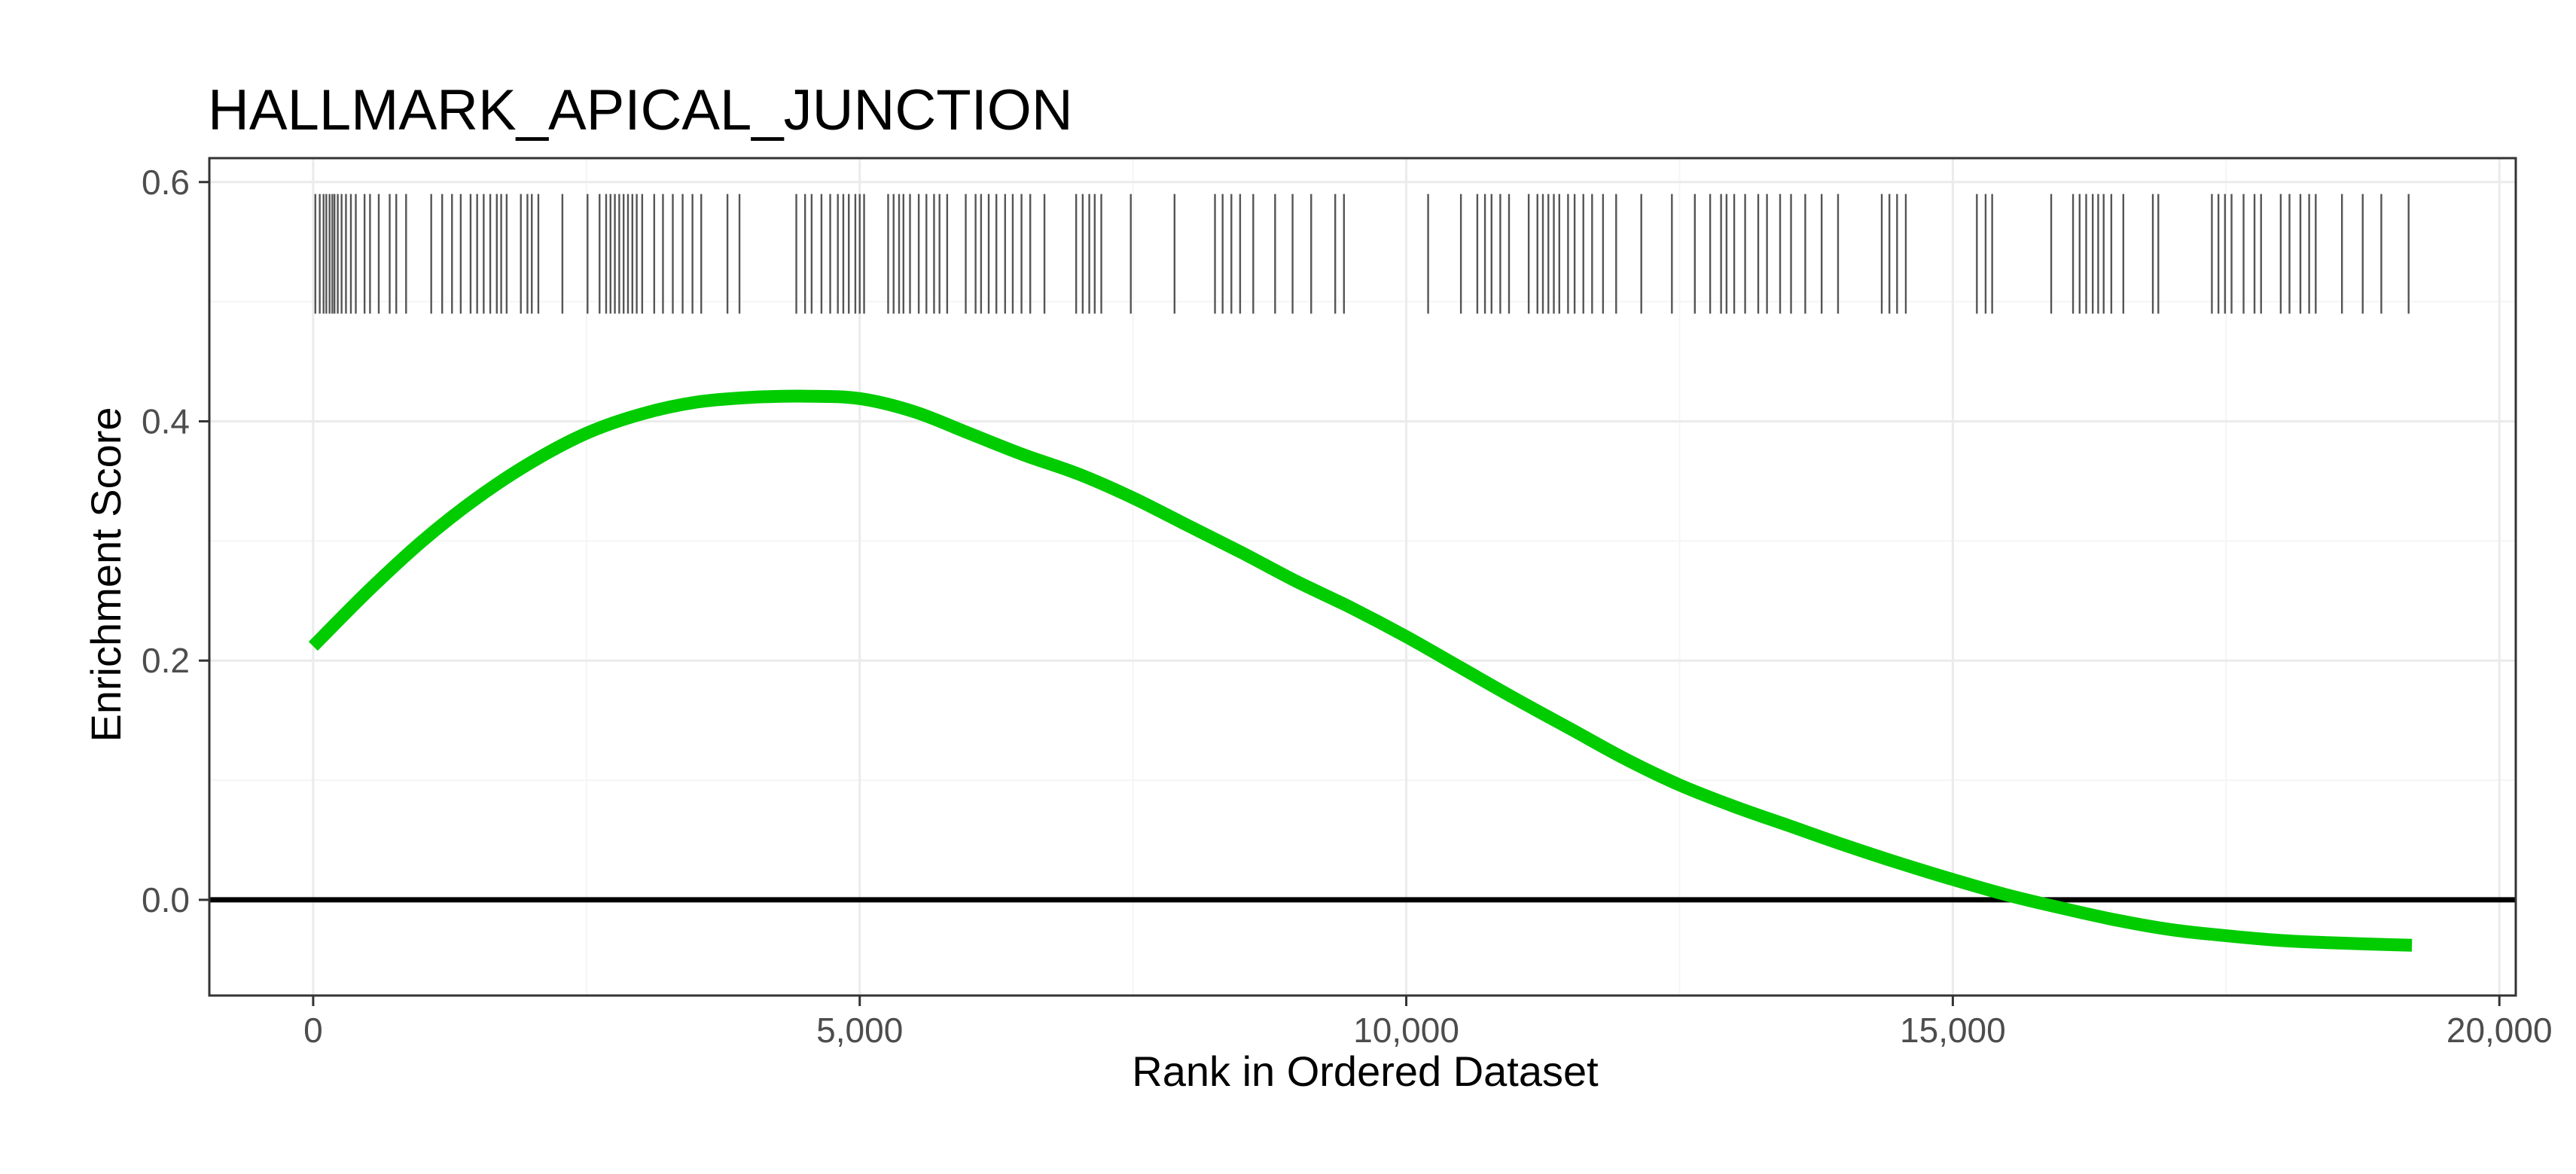 The image size is (2576, 1174). I want to click on x-tick-label: 0, so click(313, 1030).